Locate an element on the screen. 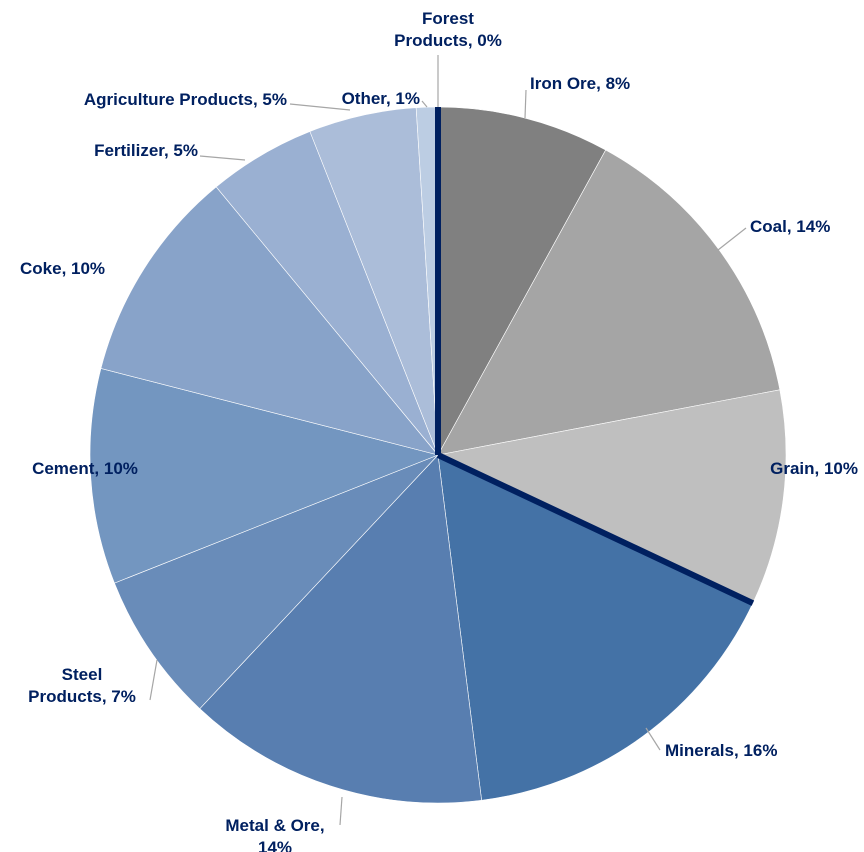 Image resolution: width=864 pixels, height=852 pixels. highlight-line is located at coordinates (595, 529).